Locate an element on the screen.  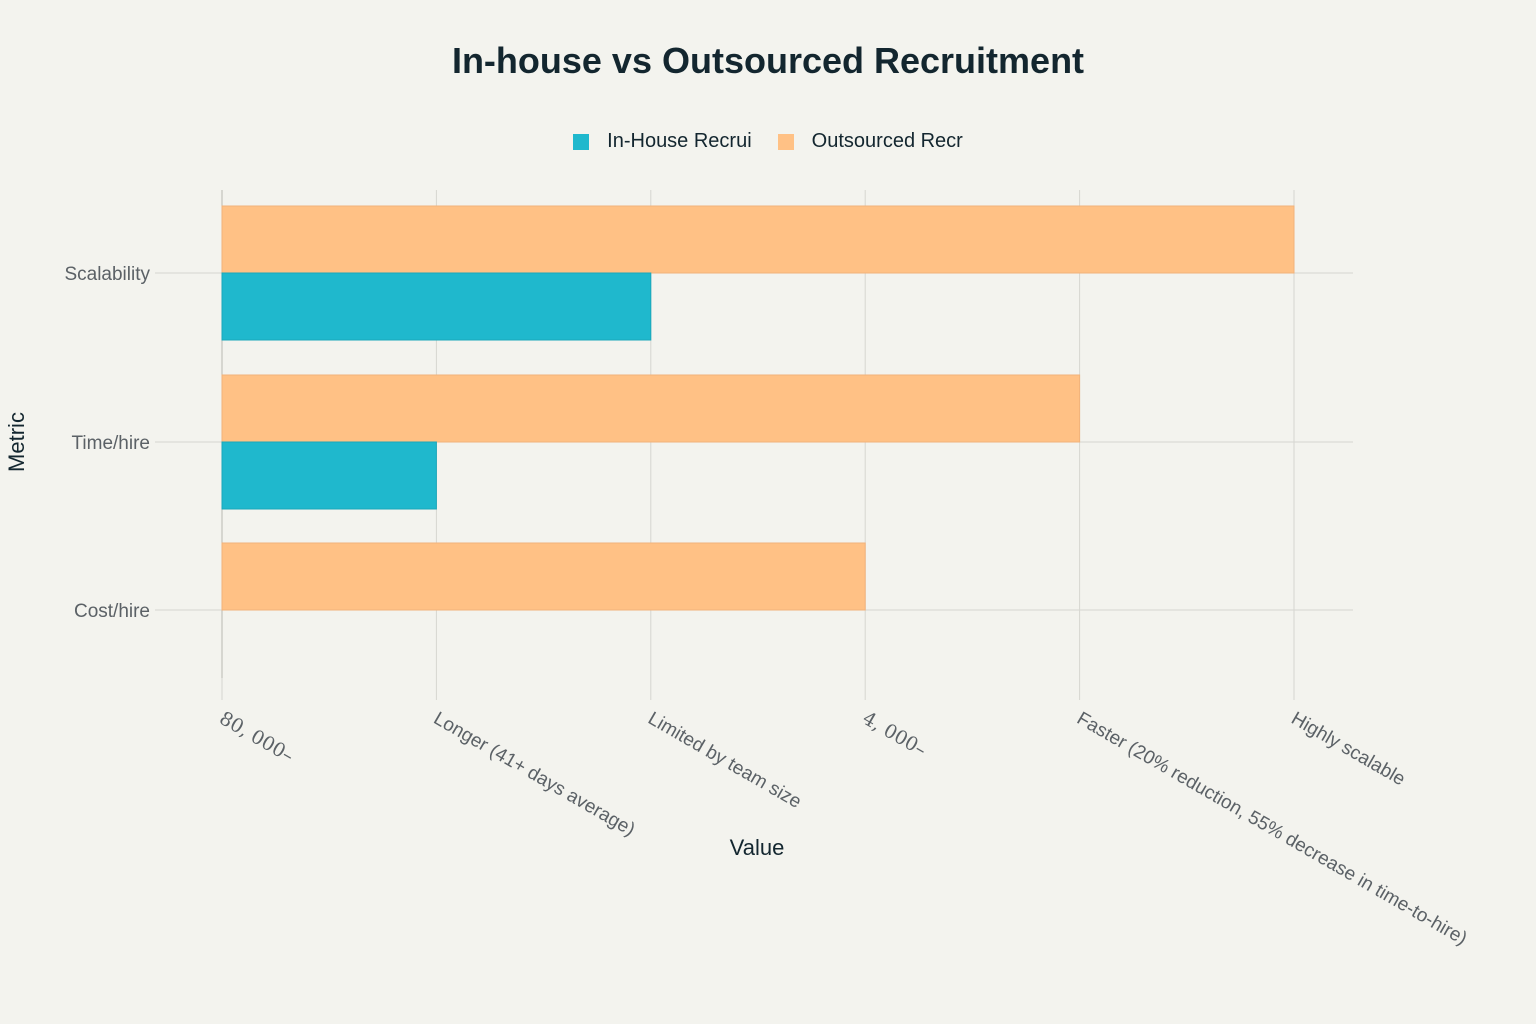
y-tick-label: Scalability is located at coordinates (107, 274).